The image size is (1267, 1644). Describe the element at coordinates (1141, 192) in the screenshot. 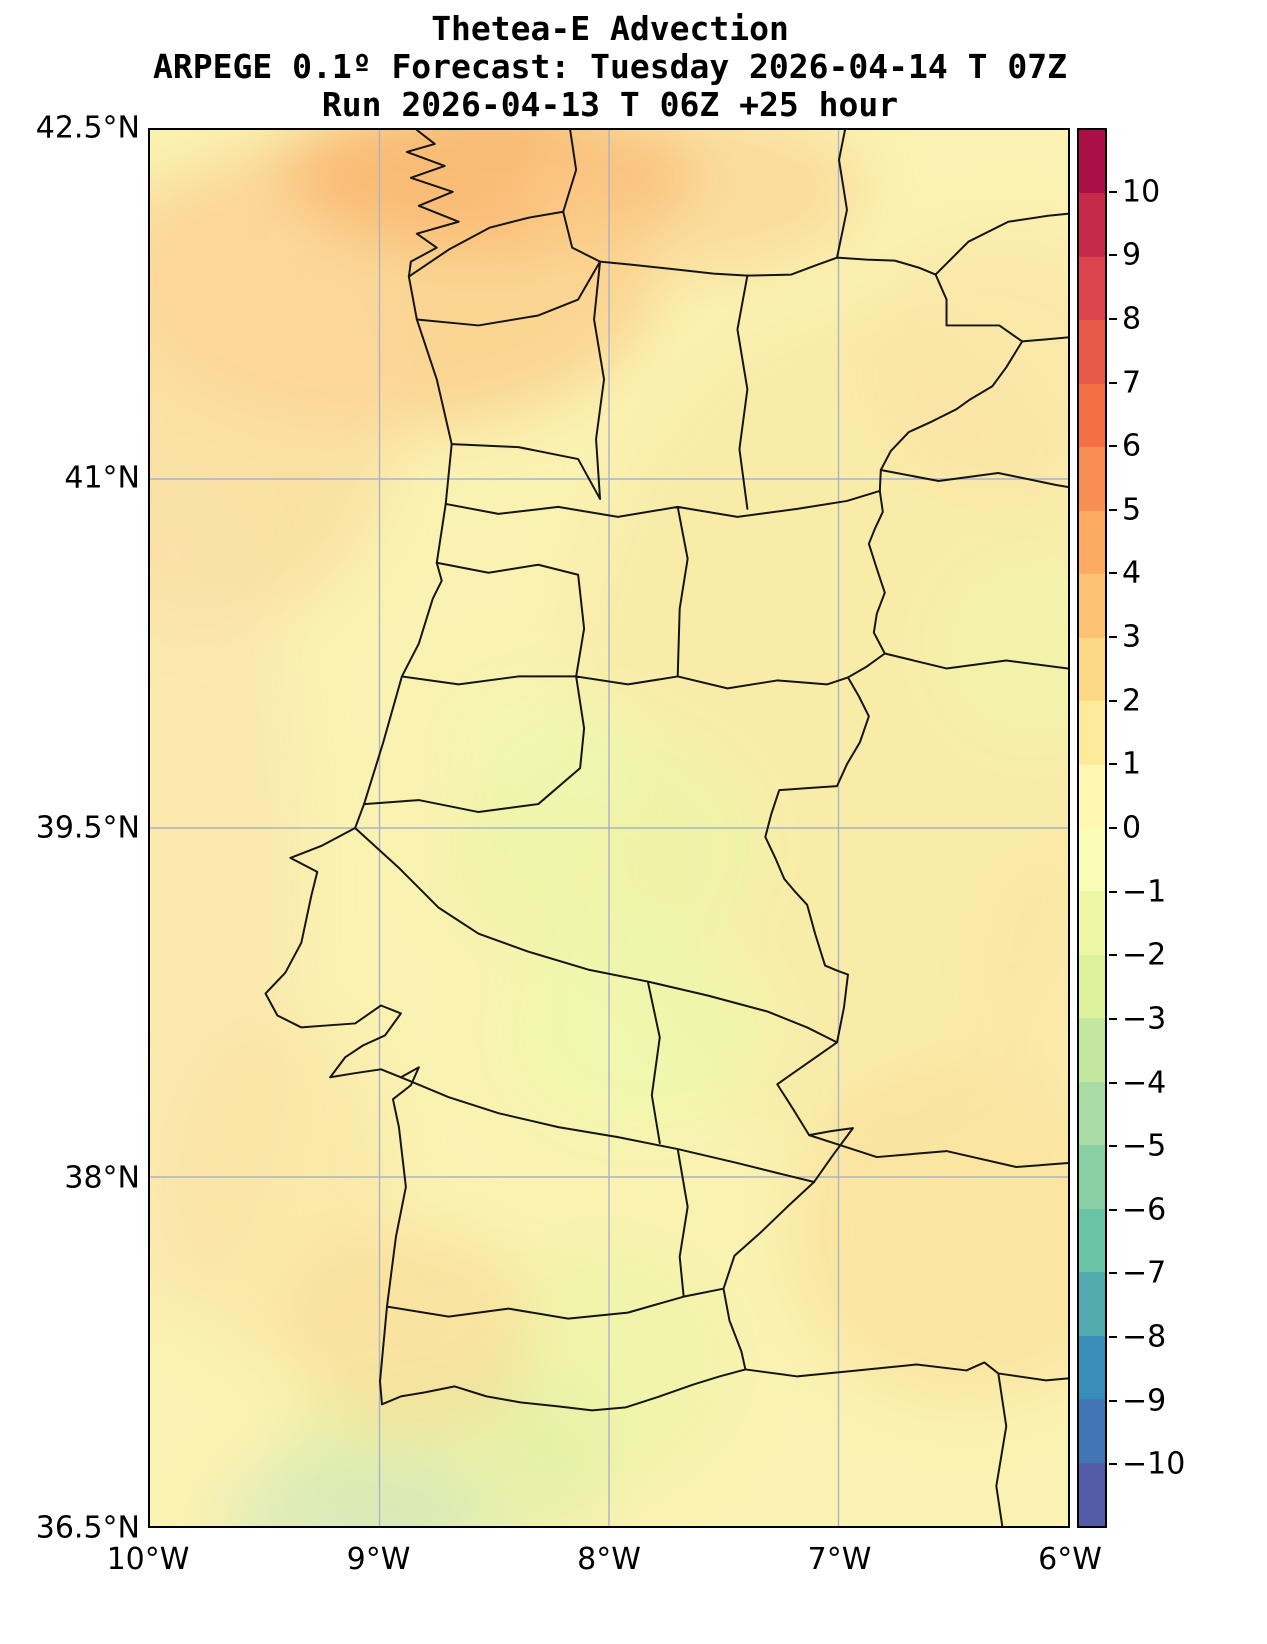

I see `colorbar-tick-label: 10` at that location.